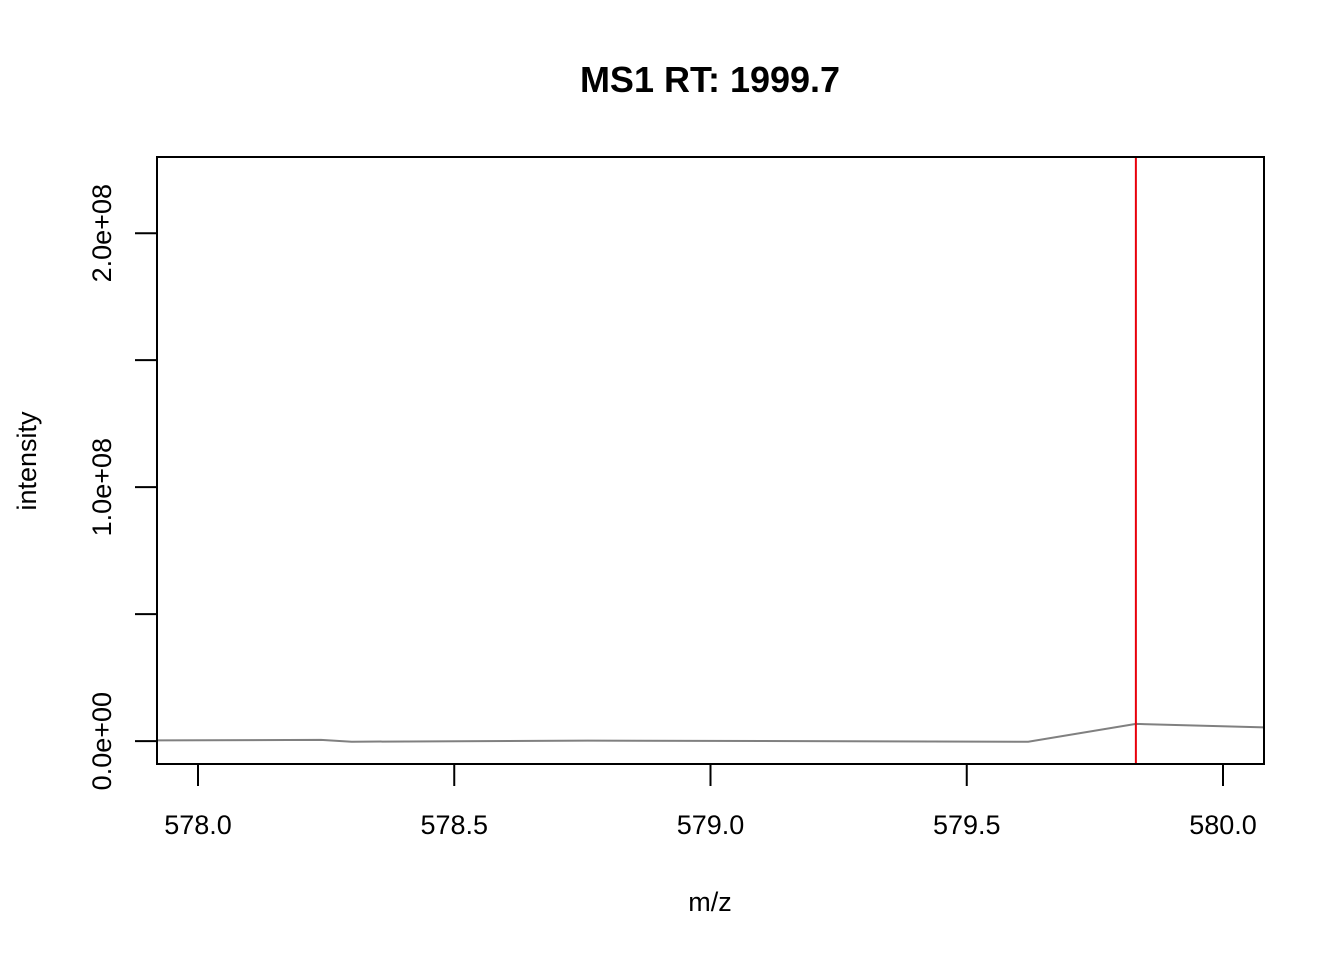 This screenshot has width=1344, height=960. Describe the element at coordinates (711, 825) in the screenshot. I see `x-tick-label: 579.0` at that location.